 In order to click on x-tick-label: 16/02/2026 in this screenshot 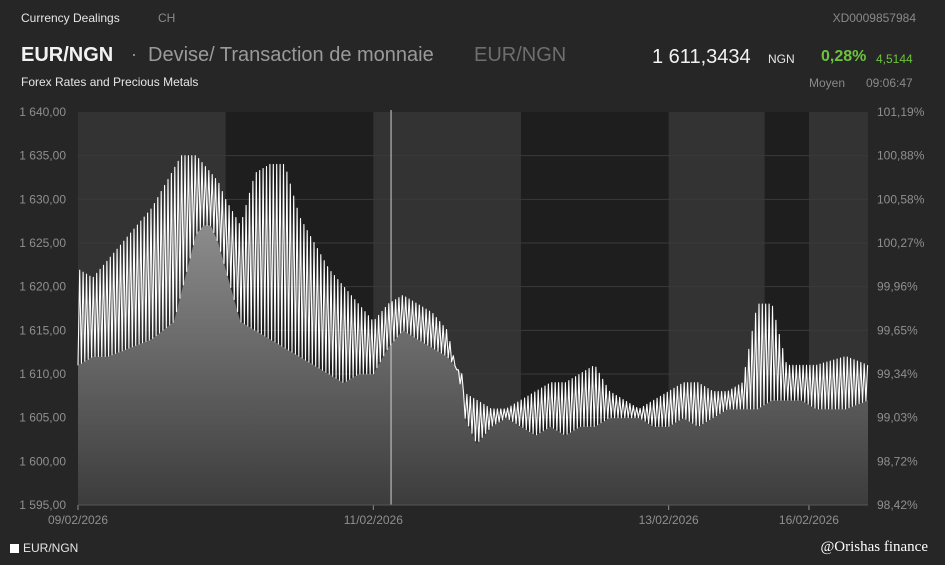, I will do `click(809, 520)`.